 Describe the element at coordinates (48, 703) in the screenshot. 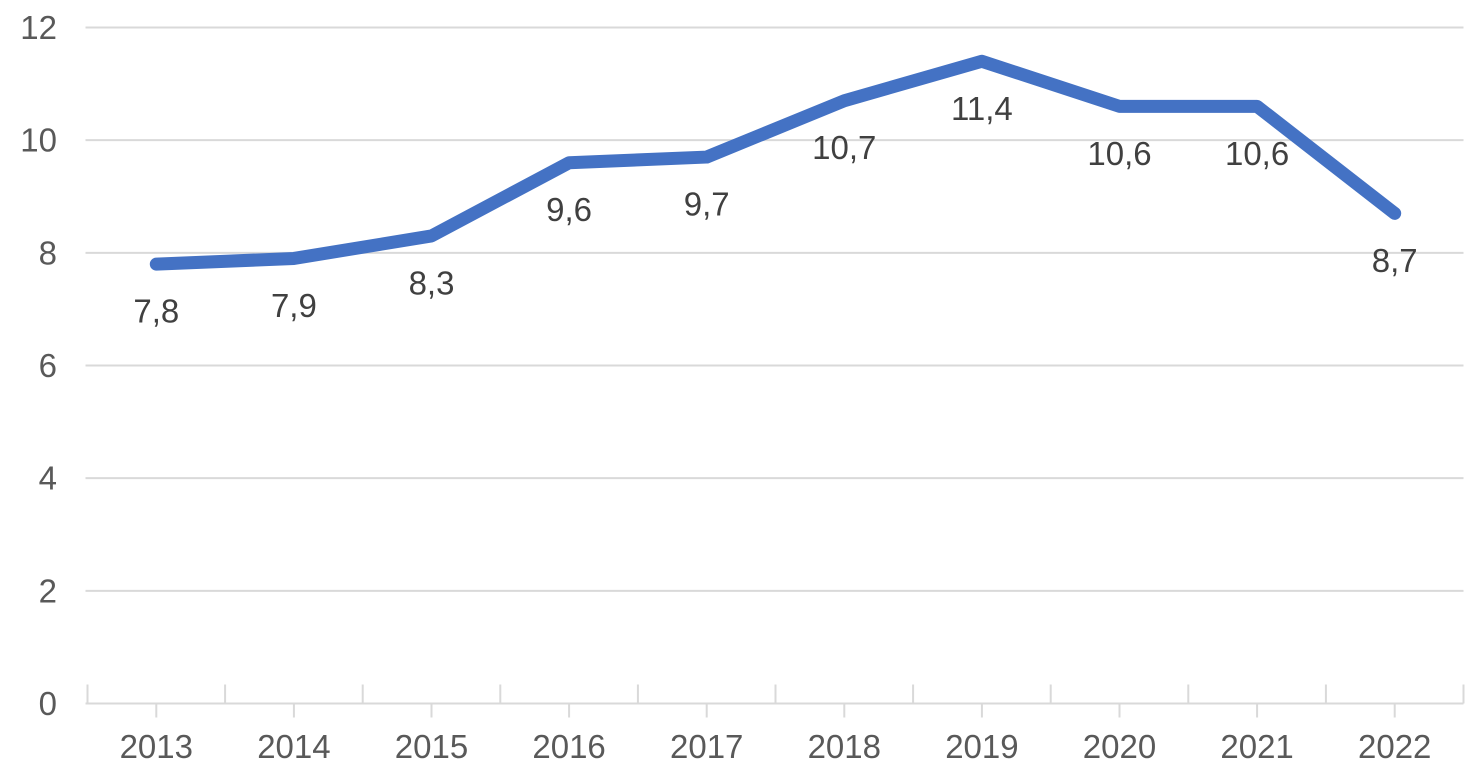

I see `y-axis-tick-label: 0` at that location.